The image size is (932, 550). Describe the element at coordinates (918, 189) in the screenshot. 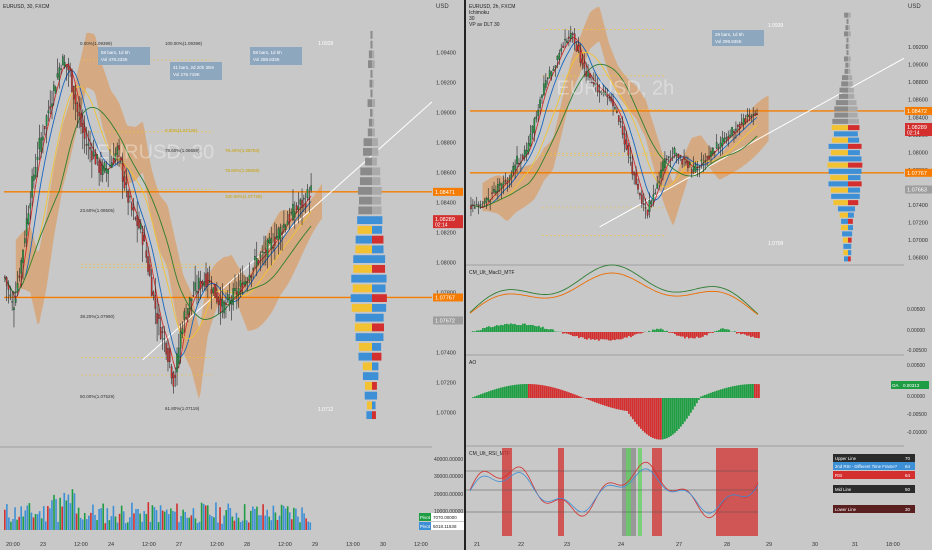

I see `r-price-badge-gray` at that location.